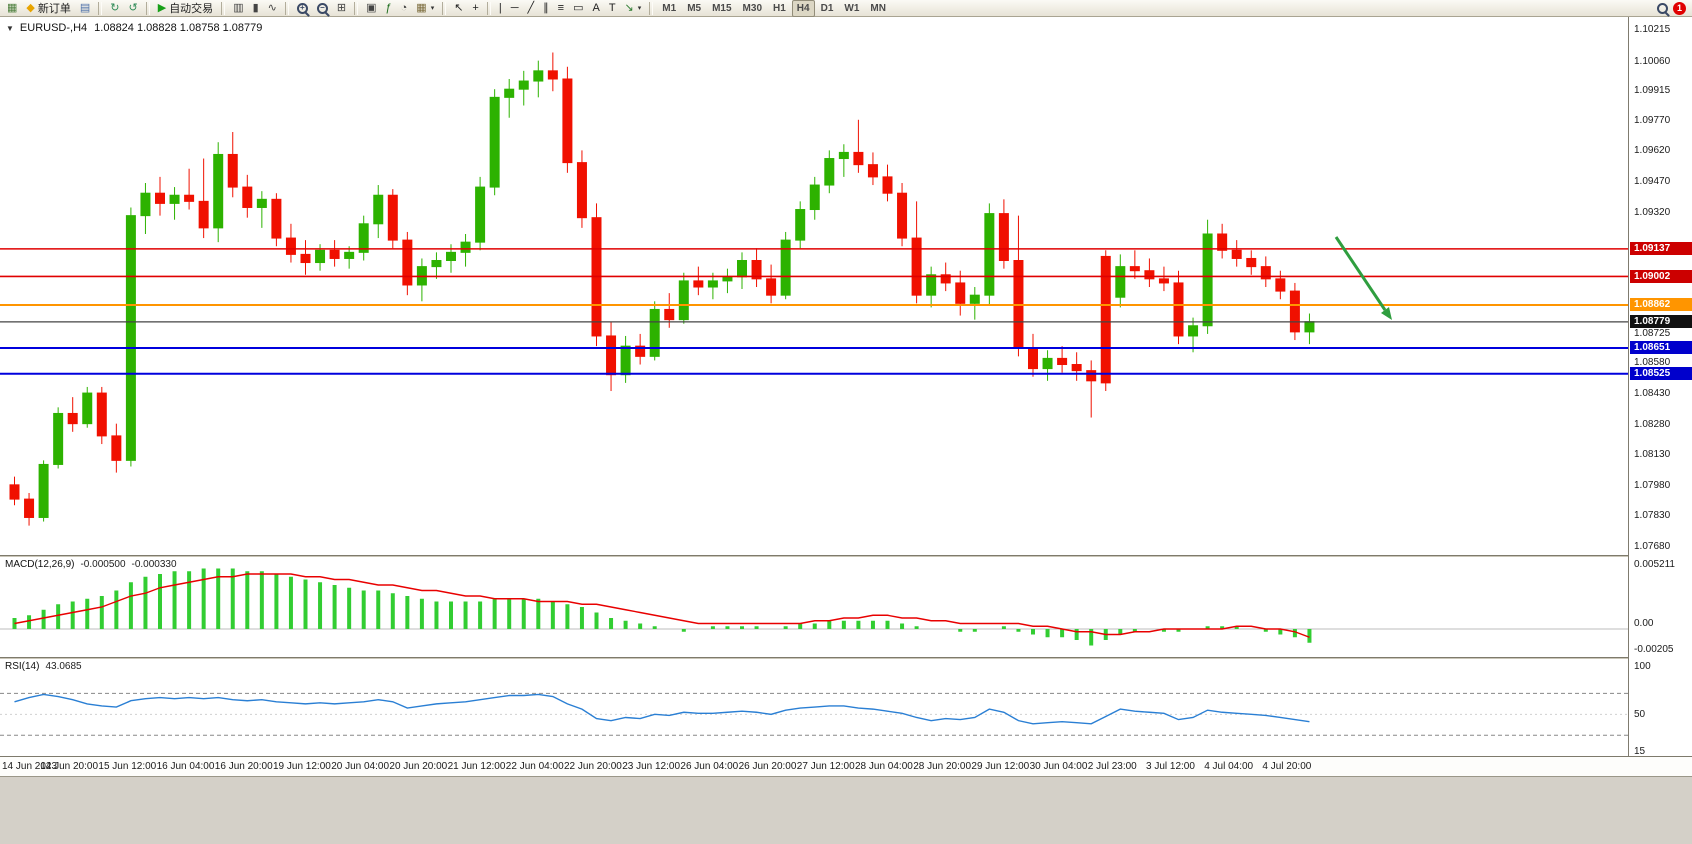  What do you see at coordinates (803, 8) in the screenshot?
I see `timeframe-h4-button: H4` at bounding box center [803, 8].